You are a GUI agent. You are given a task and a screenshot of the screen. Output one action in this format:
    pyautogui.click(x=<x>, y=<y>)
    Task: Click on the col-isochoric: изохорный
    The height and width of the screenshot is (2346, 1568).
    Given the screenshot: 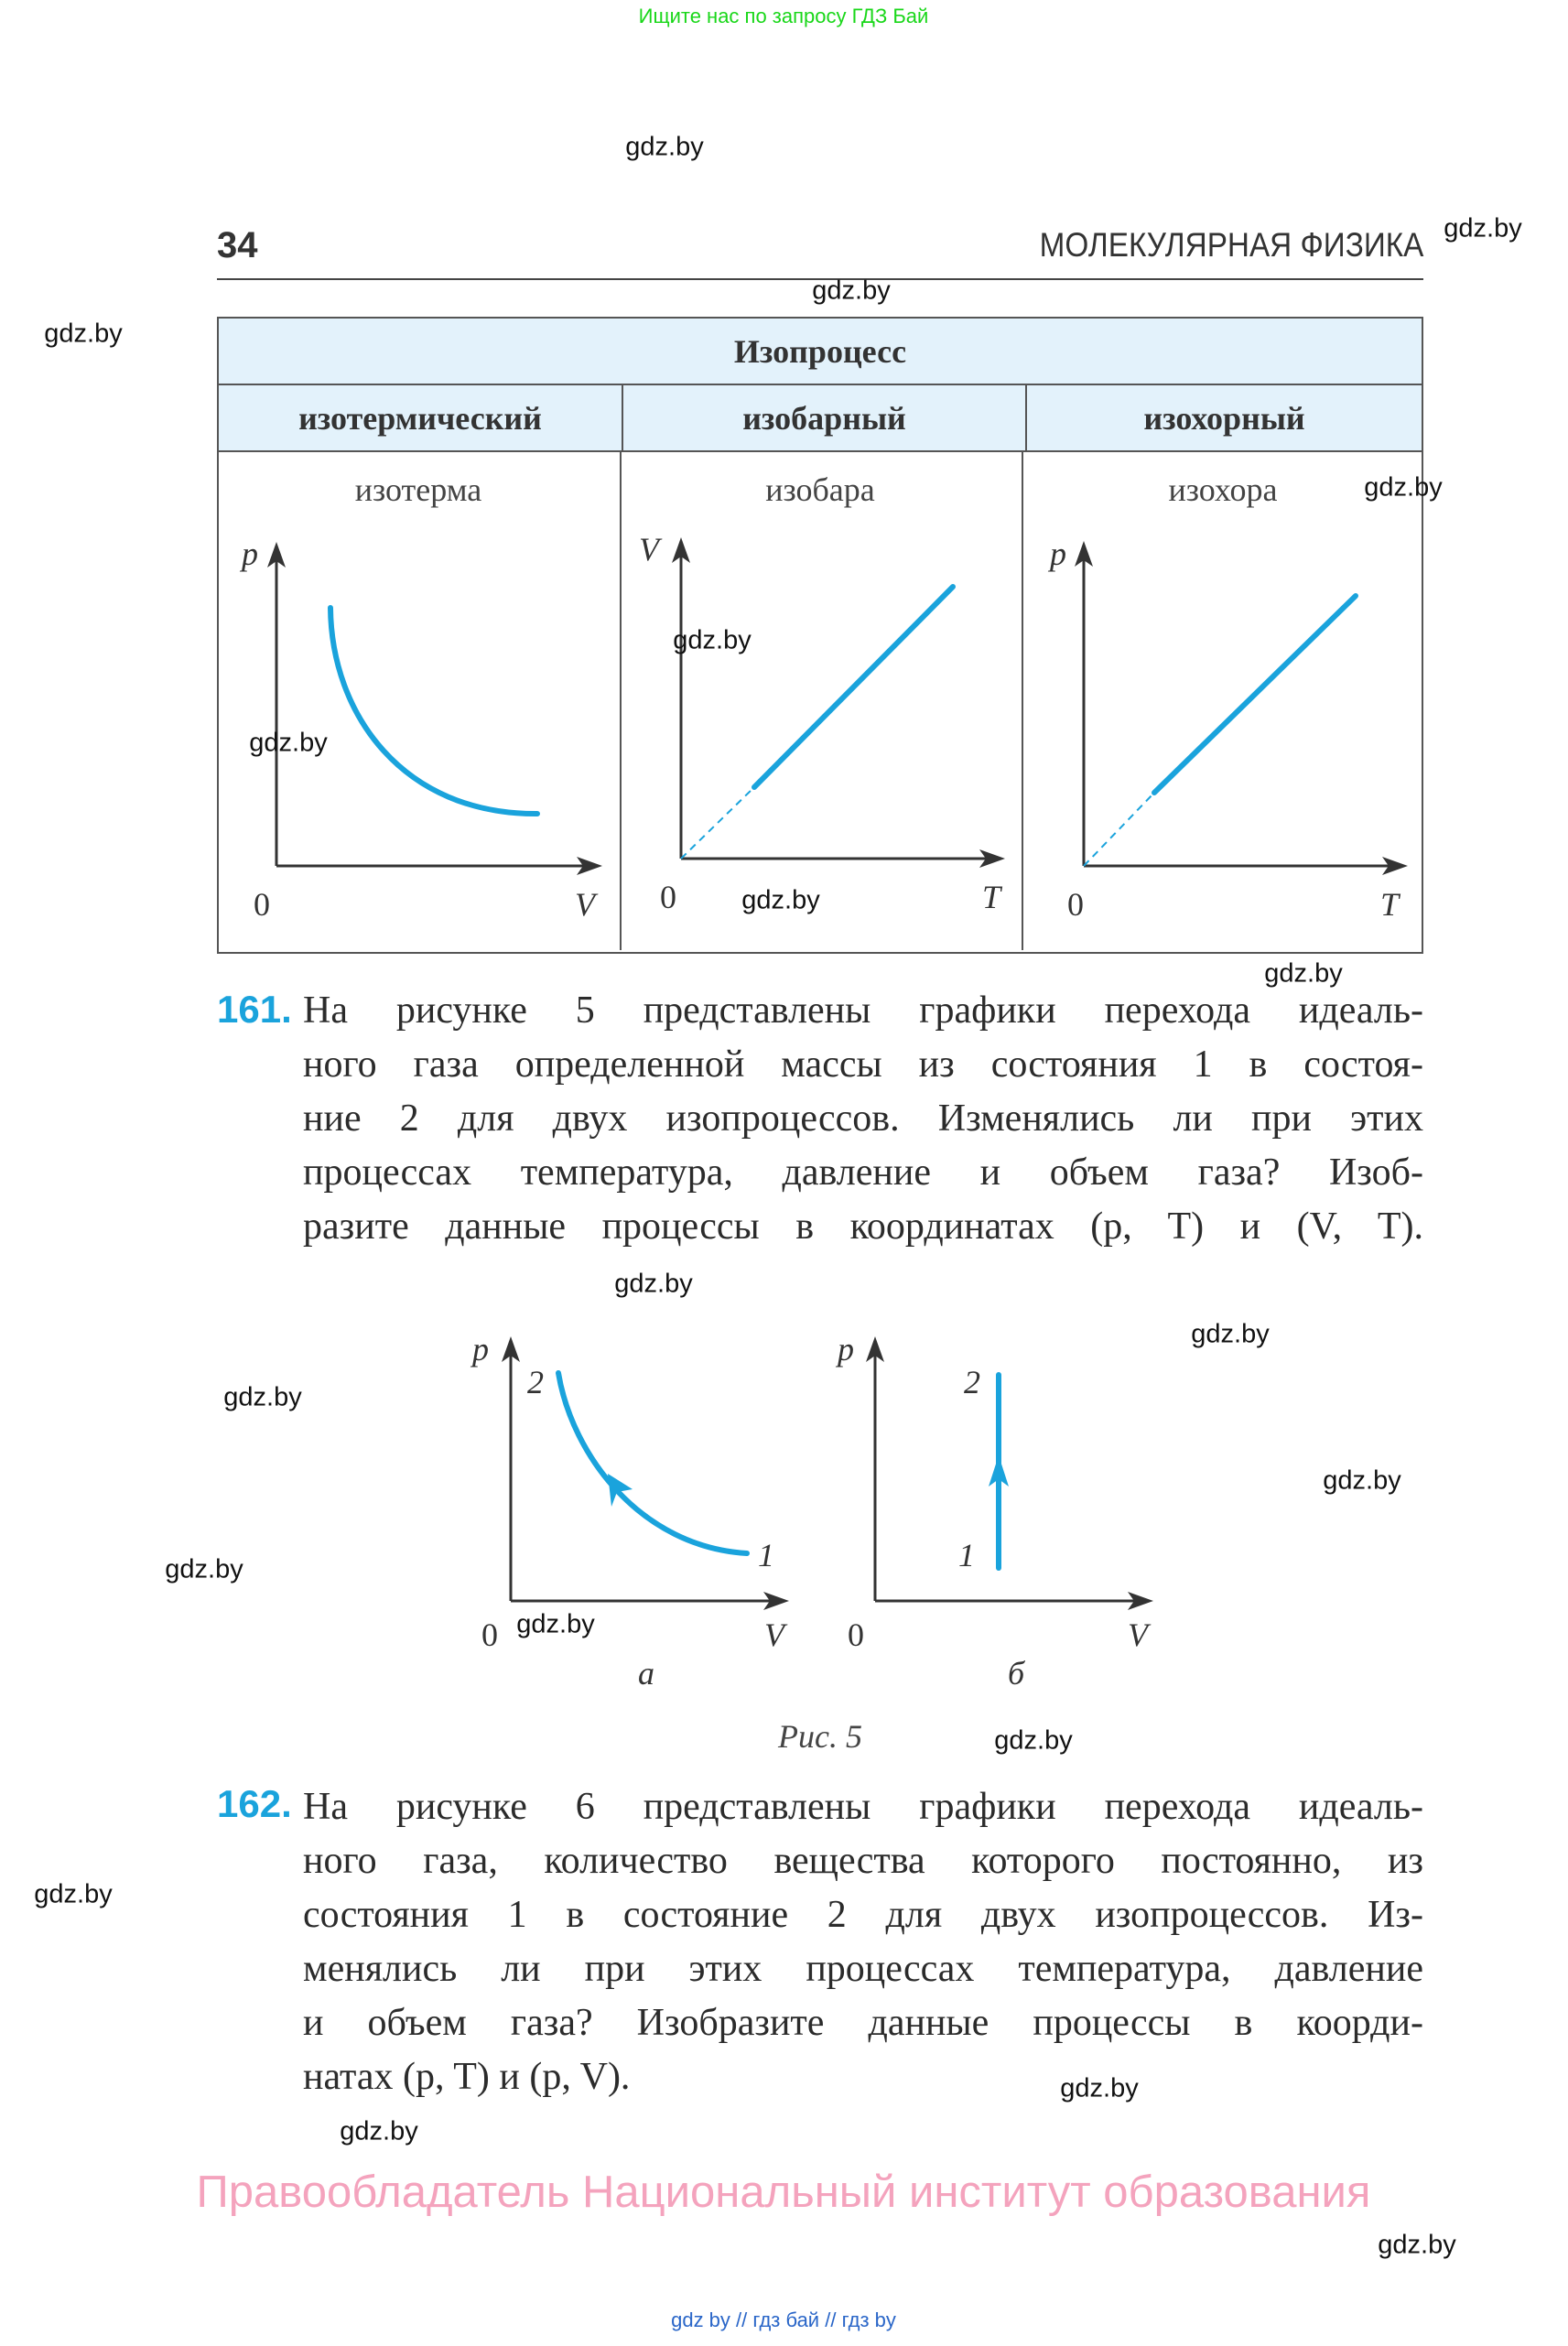 What is the action you would take?
    pyautogui.click(x=1224, y=418)
    